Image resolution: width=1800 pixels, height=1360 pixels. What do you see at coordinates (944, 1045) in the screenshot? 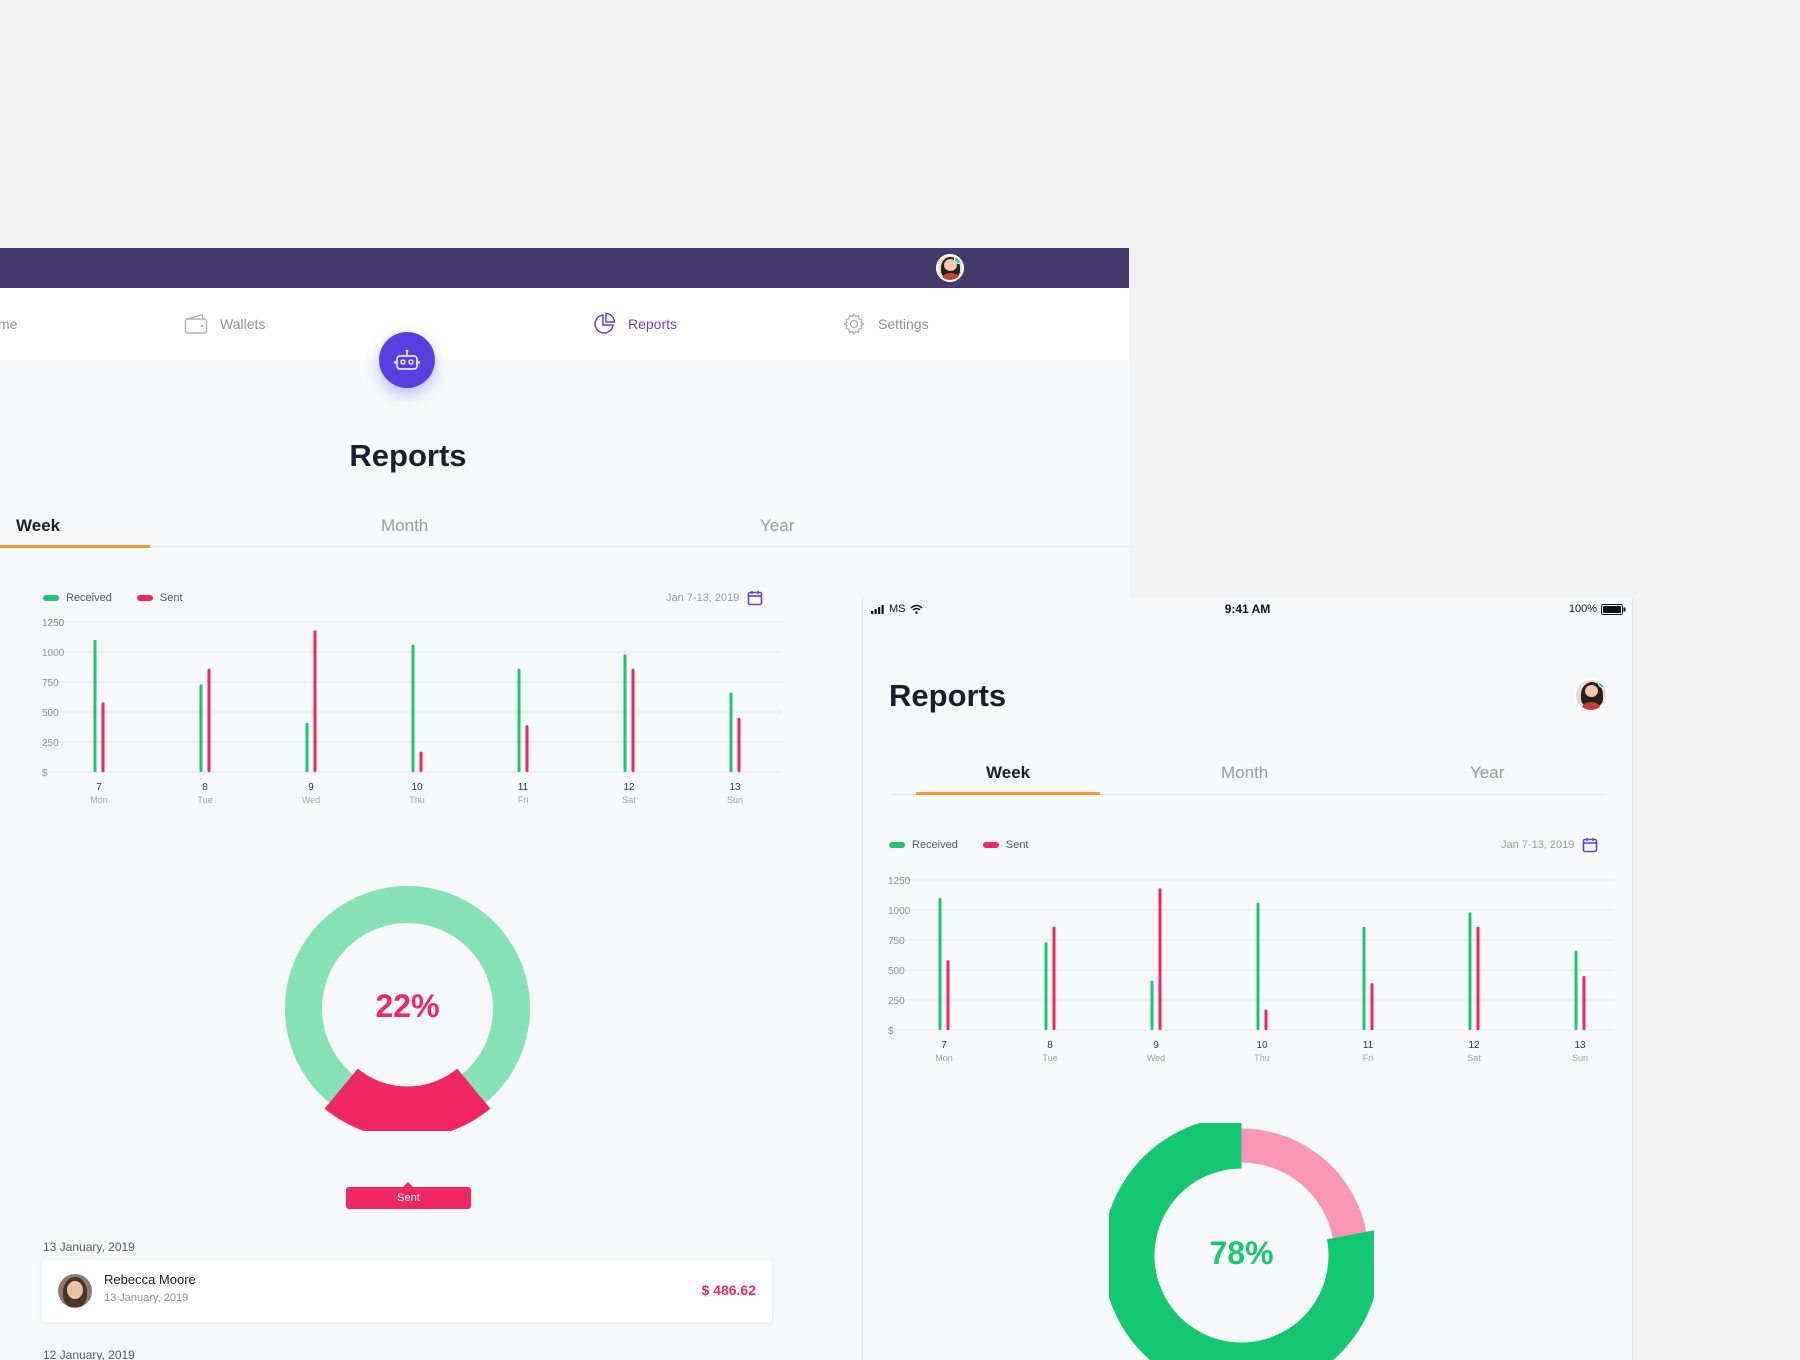
I see `x-tick-label: 7` at bounding box center [944, 1045].